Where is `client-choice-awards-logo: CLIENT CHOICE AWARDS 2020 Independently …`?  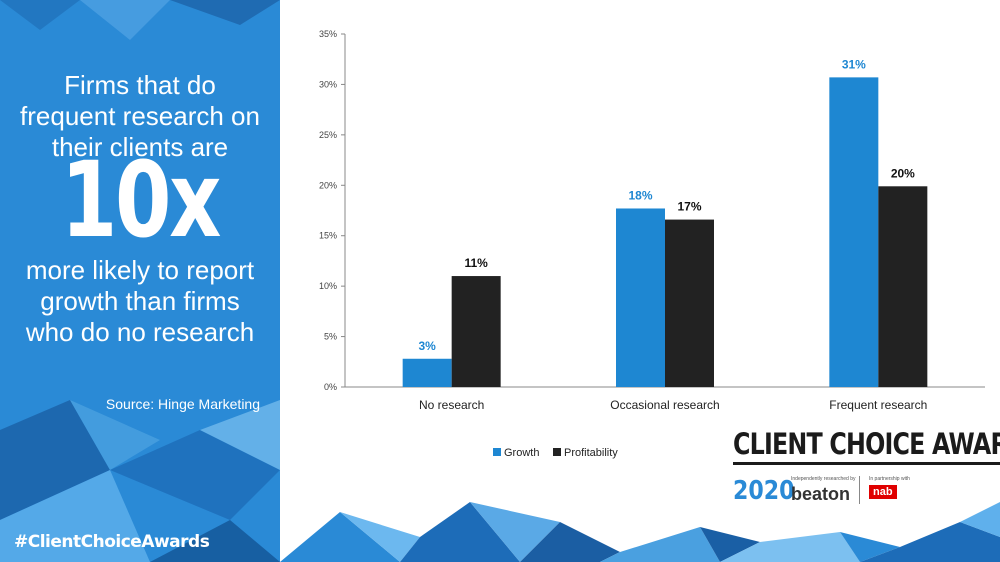 client-choice-awards-logo: CLIENT CHOICE AWARDS 2020 Independently … is located at coordinates (866, 468).